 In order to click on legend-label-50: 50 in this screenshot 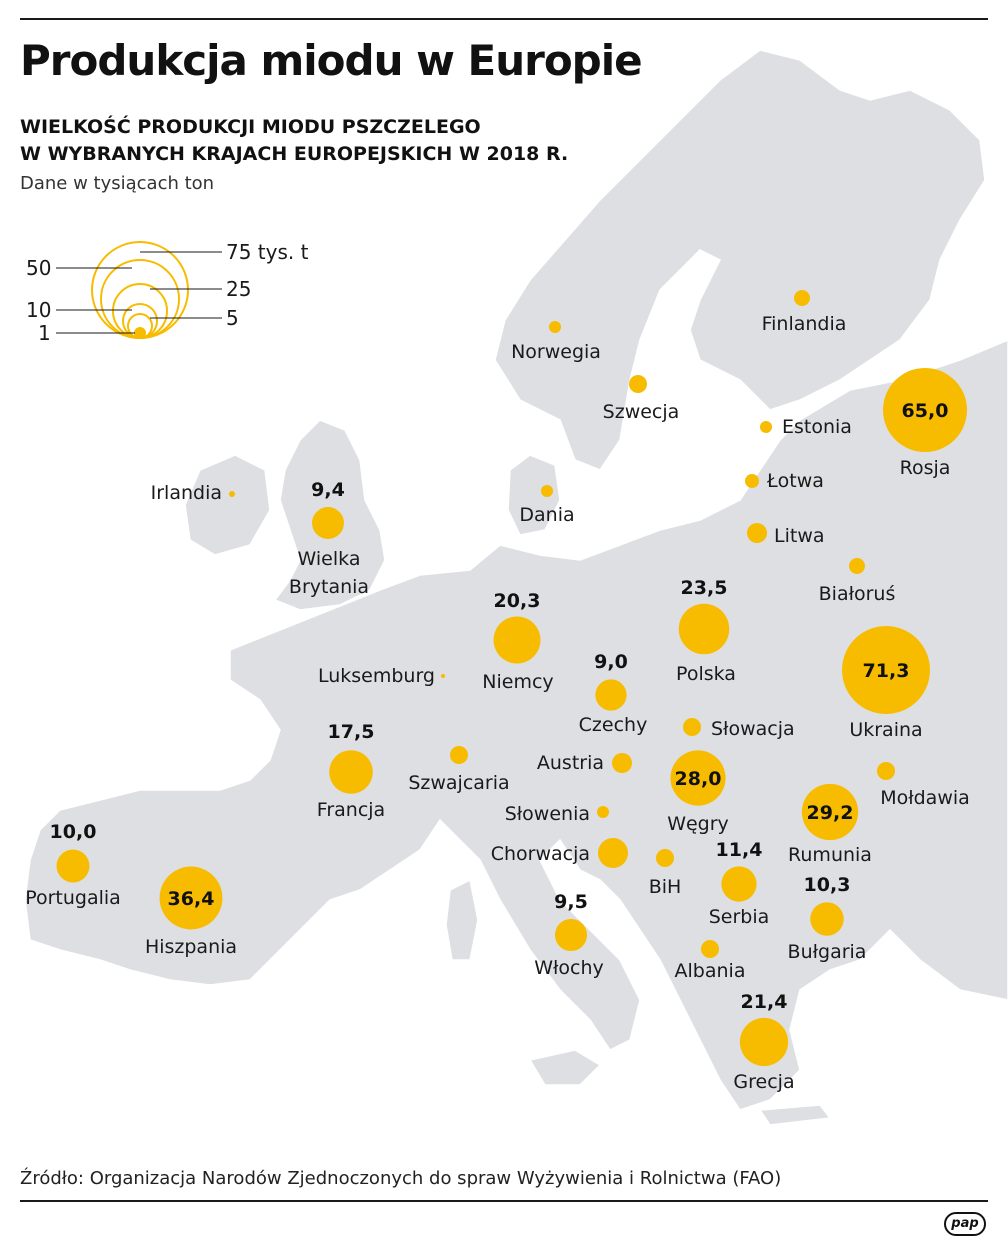, I will do `click(38, 268)`.